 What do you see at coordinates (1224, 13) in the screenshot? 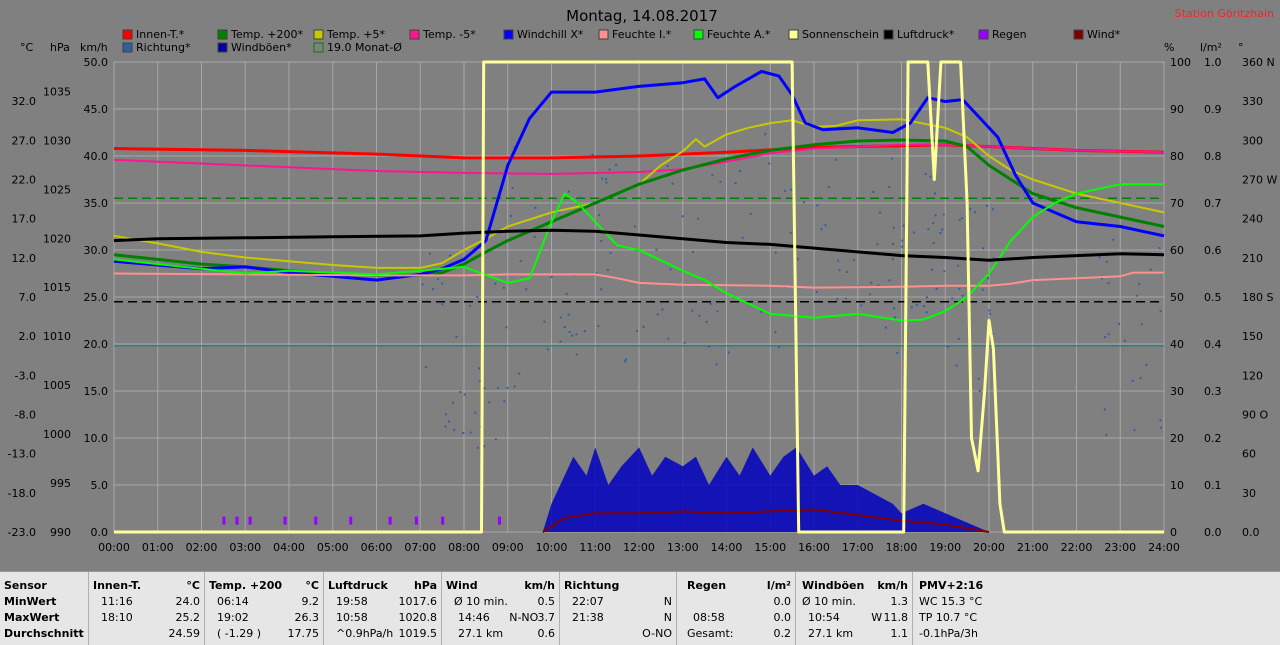
I see `station-name: Station Göritzhain` at bounding box center [1224, 13].